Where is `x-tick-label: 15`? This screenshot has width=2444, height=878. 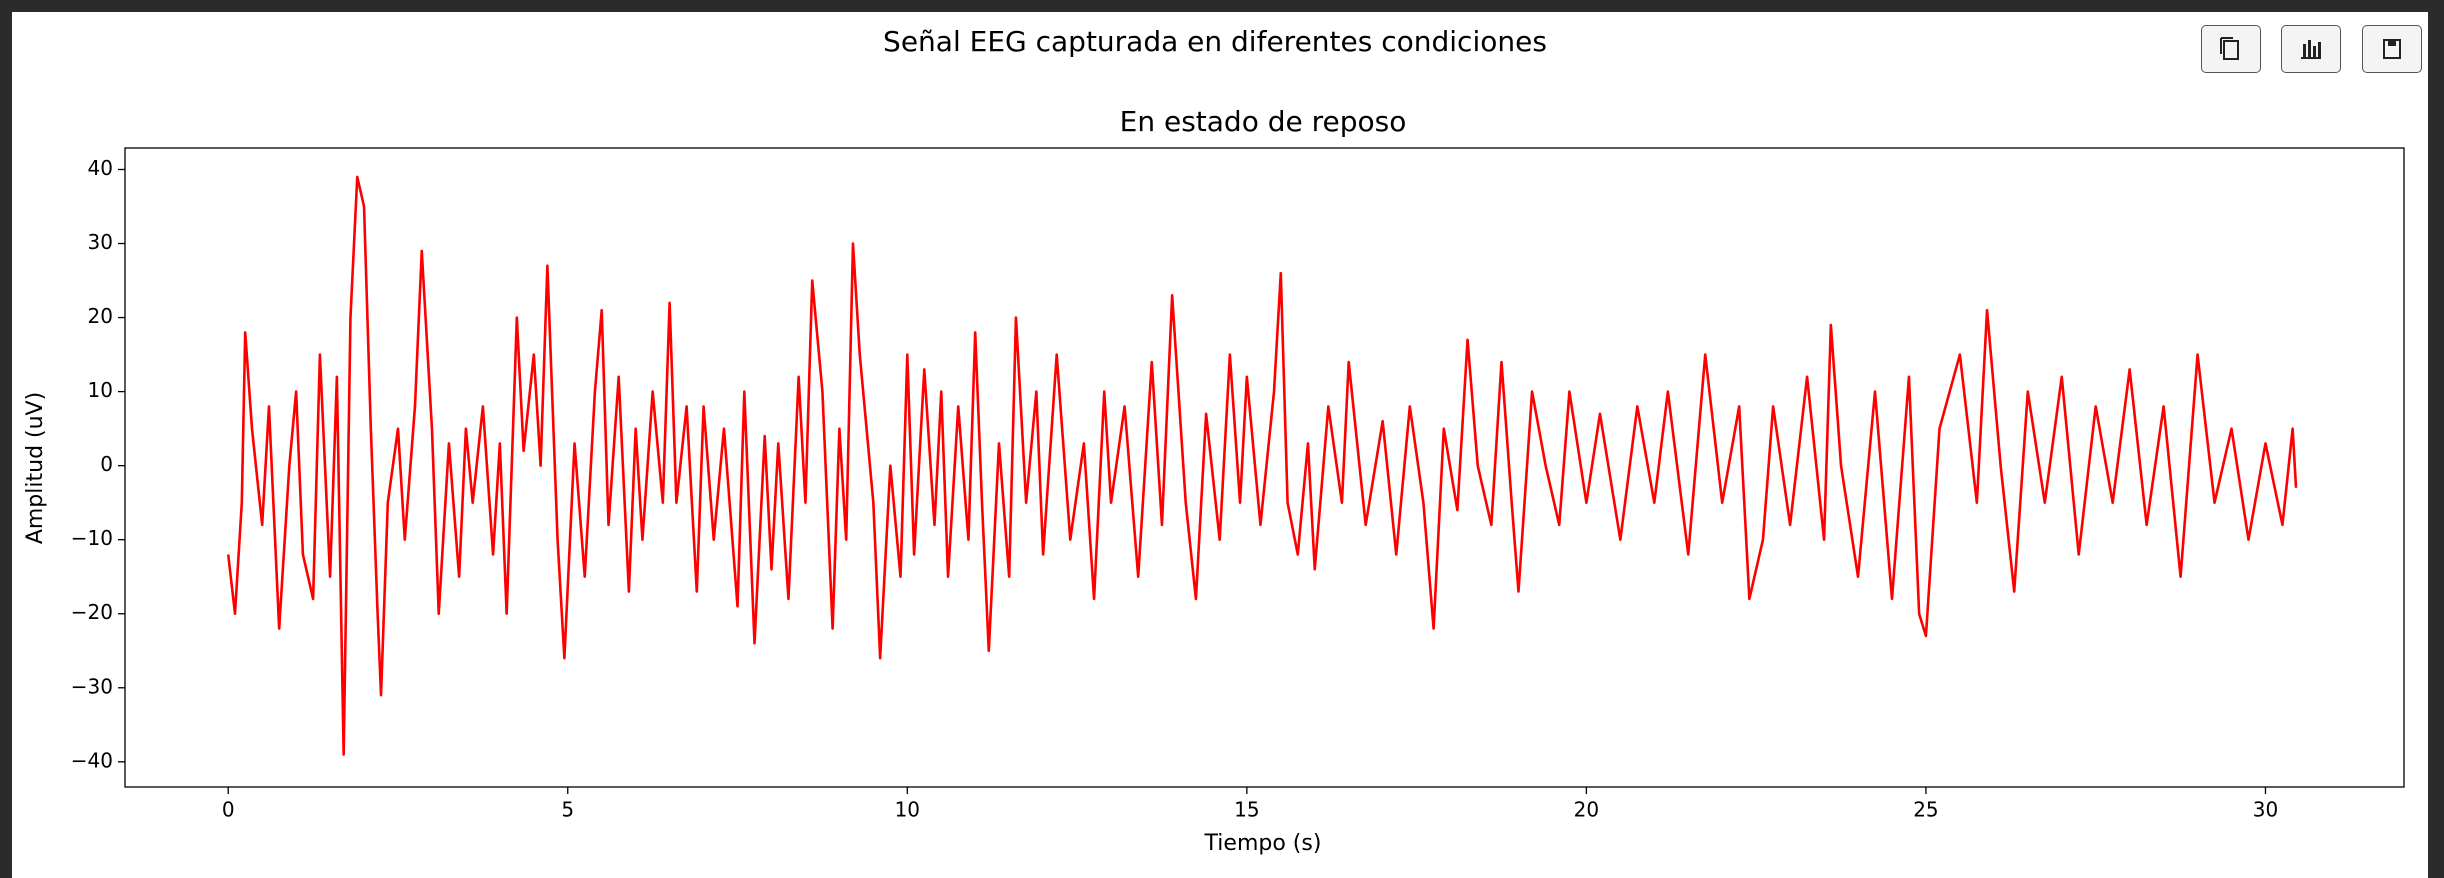
x-tick-label: 15 is located at coordinates (1246, 810).